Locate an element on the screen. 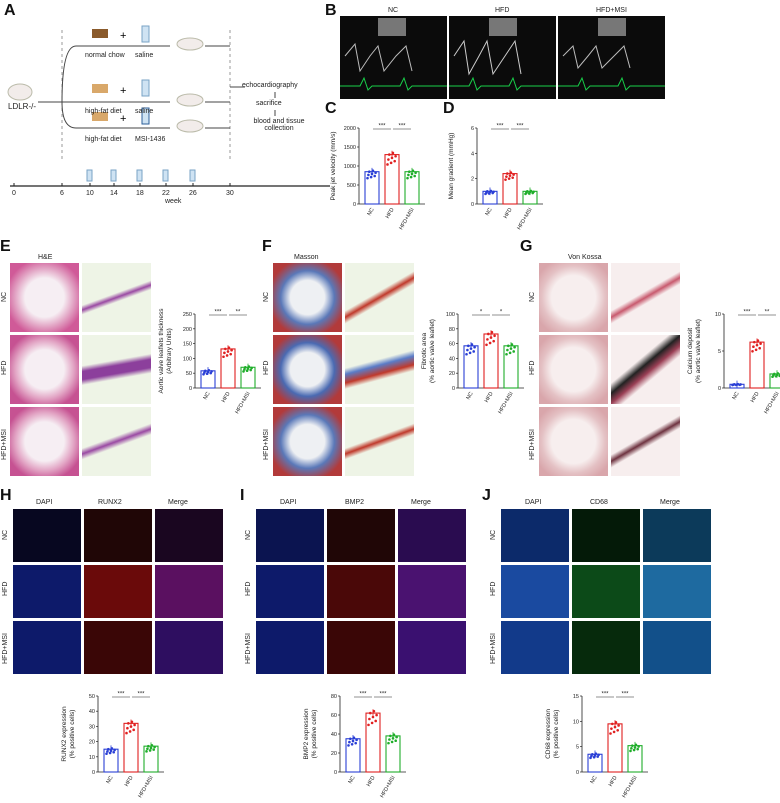 The width and height of the screenshot is (780, 803). y-axis-label: Mean gradient (mmHg) is located at coordinates (451, 166).